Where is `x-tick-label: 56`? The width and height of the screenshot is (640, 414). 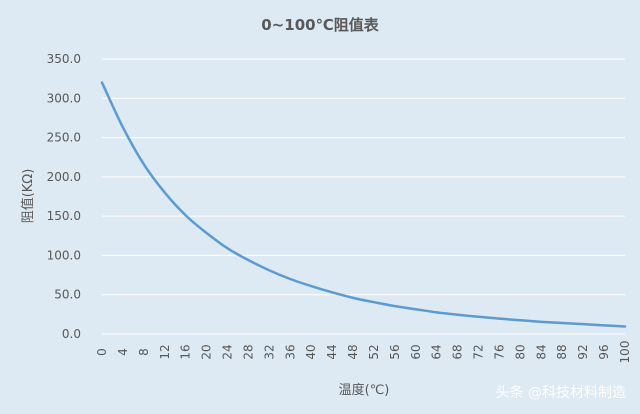
x-tick-label: 56 is located at coordinates (395, 351).